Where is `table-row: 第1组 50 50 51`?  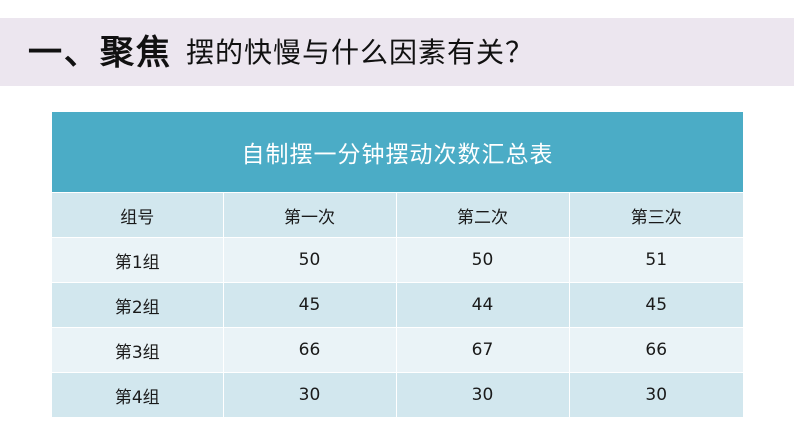
table-row: 第1组 50 50 51 is located at coordinates (397, 260).